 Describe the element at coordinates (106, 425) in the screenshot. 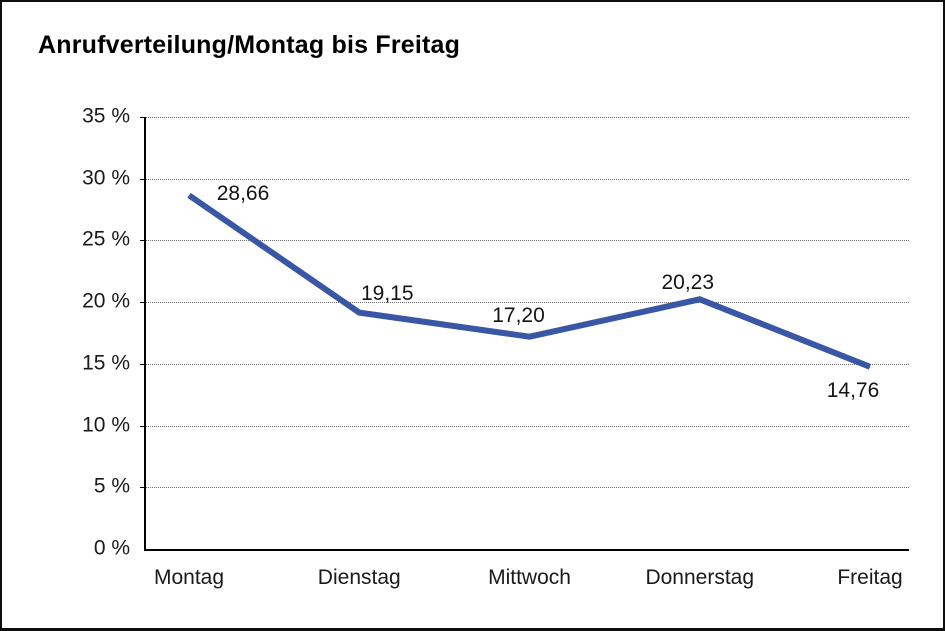

I see `y-tick-label: 10 %` at that location.